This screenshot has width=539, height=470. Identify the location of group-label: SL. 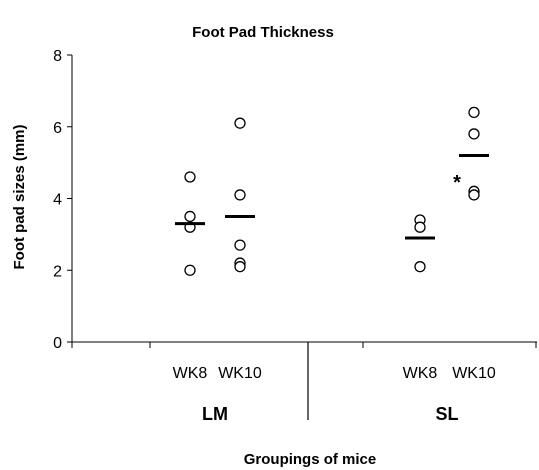
(446, 414).